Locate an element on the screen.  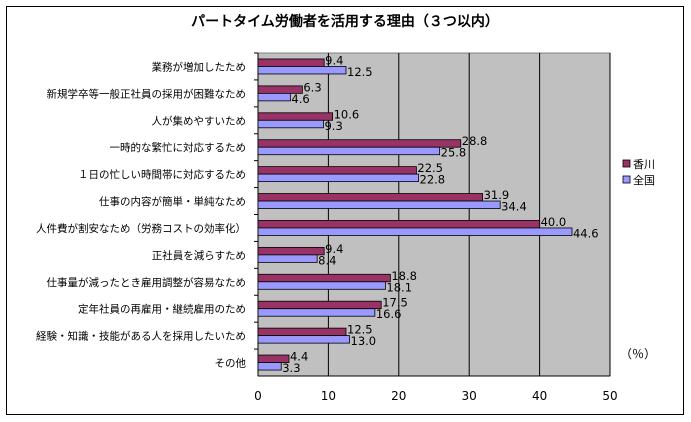
legend-label: 香川 is located at coordinates (644, 164).